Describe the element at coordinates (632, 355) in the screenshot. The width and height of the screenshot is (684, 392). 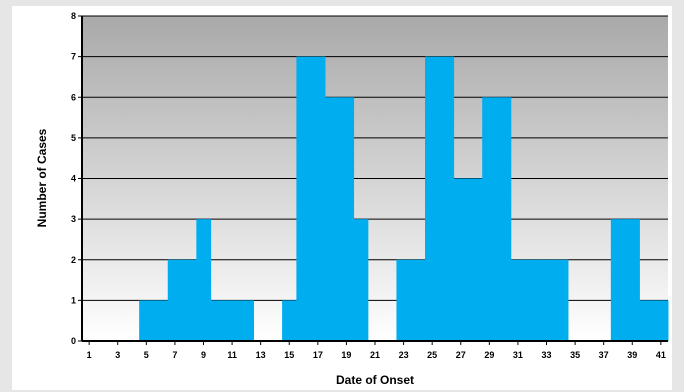
I see `x-tick-label: 39` at that location.